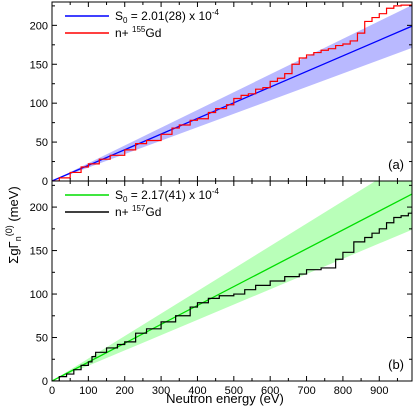  I want to click on y-axis-title-sub: n, so click(18, 238).